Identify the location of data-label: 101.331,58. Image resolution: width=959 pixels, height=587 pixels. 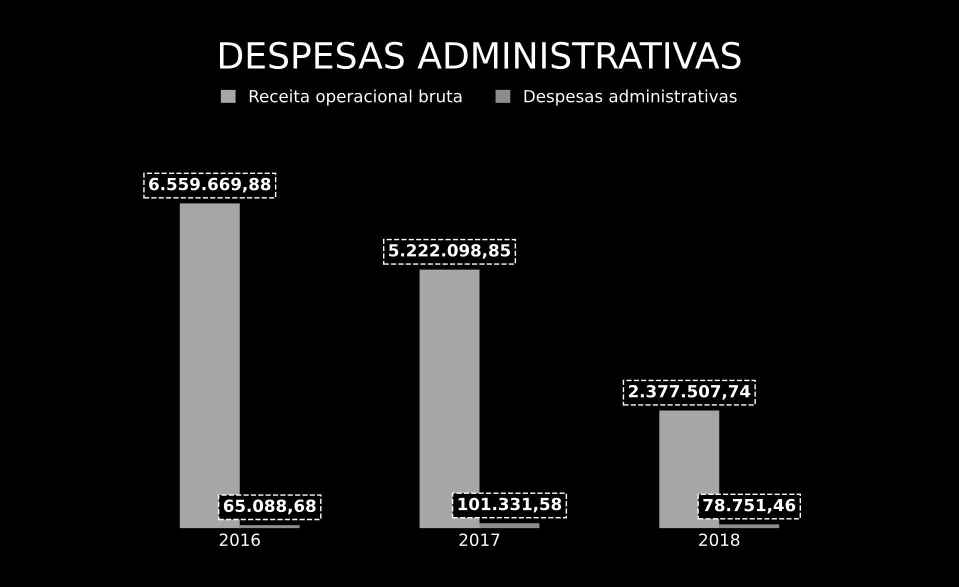
(510, 505).